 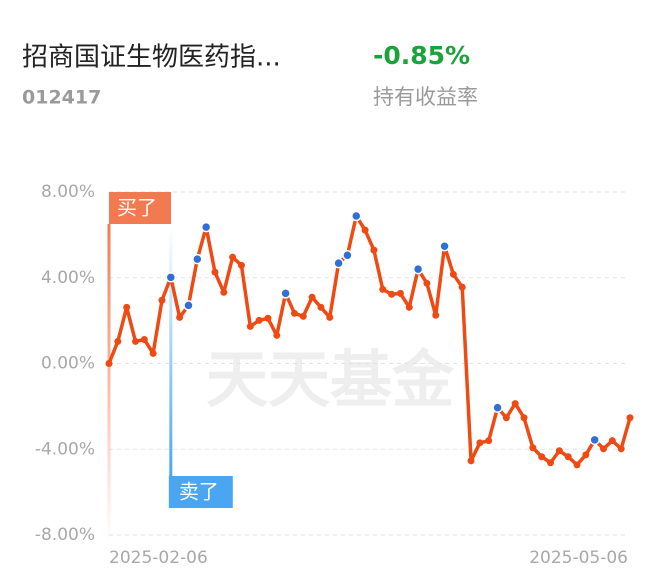 What do you see at coordinates (158, 558) in the screenshot?
I see `x-tick-label: 2025-02-06` at bounding box center [158, 558].